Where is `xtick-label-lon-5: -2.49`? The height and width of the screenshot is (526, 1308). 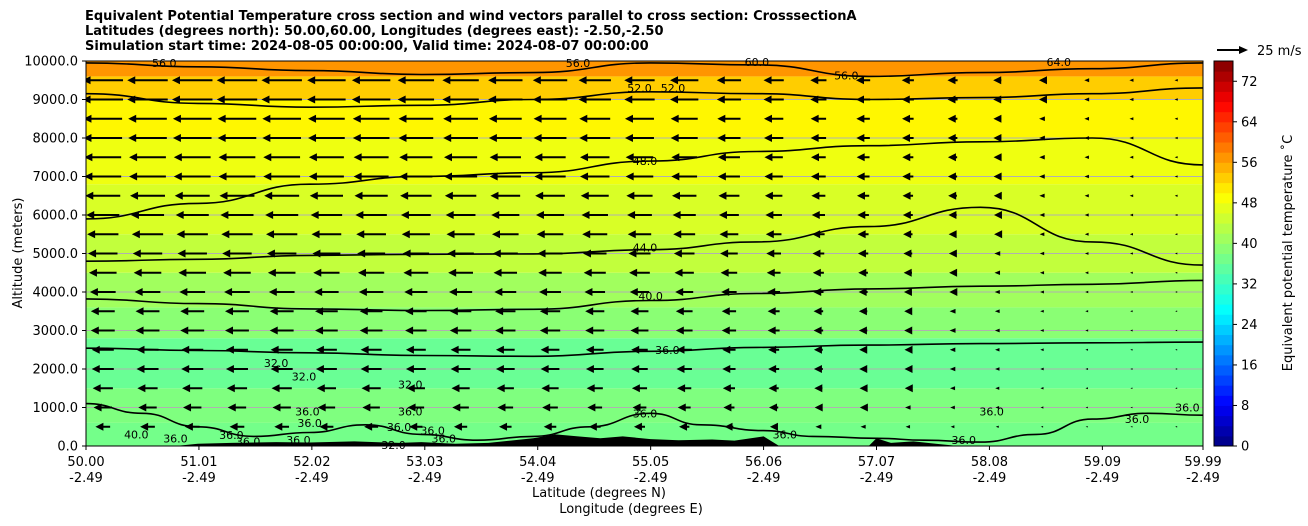
xtick-label-lon-5: -2.49 is located at coordinates (651, 478).